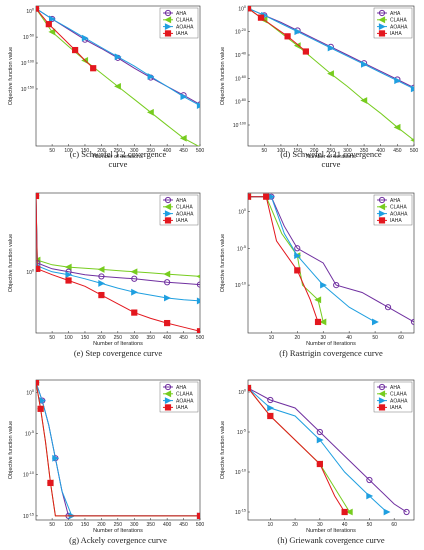  I want to click on x-tick-label: 300, so click(347, 151).